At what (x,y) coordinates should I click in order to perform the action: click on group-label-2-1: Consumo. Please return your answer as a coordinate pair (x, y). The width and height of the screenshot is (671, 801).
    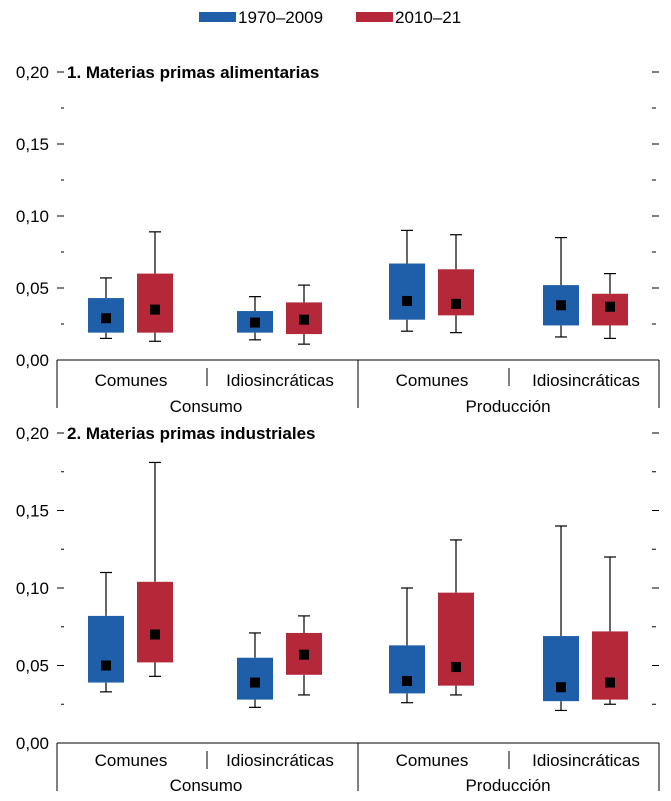
    Looking at the image, I should click on (206, 785).